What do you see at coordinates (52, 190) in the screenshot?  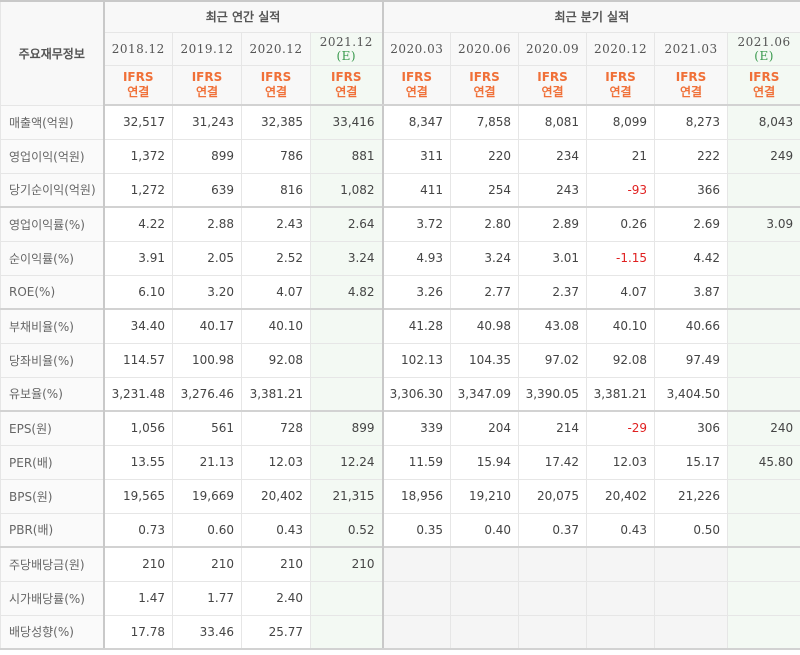 I see `row-label: 당기순이익(억원)` at bounding box center [52, 190].